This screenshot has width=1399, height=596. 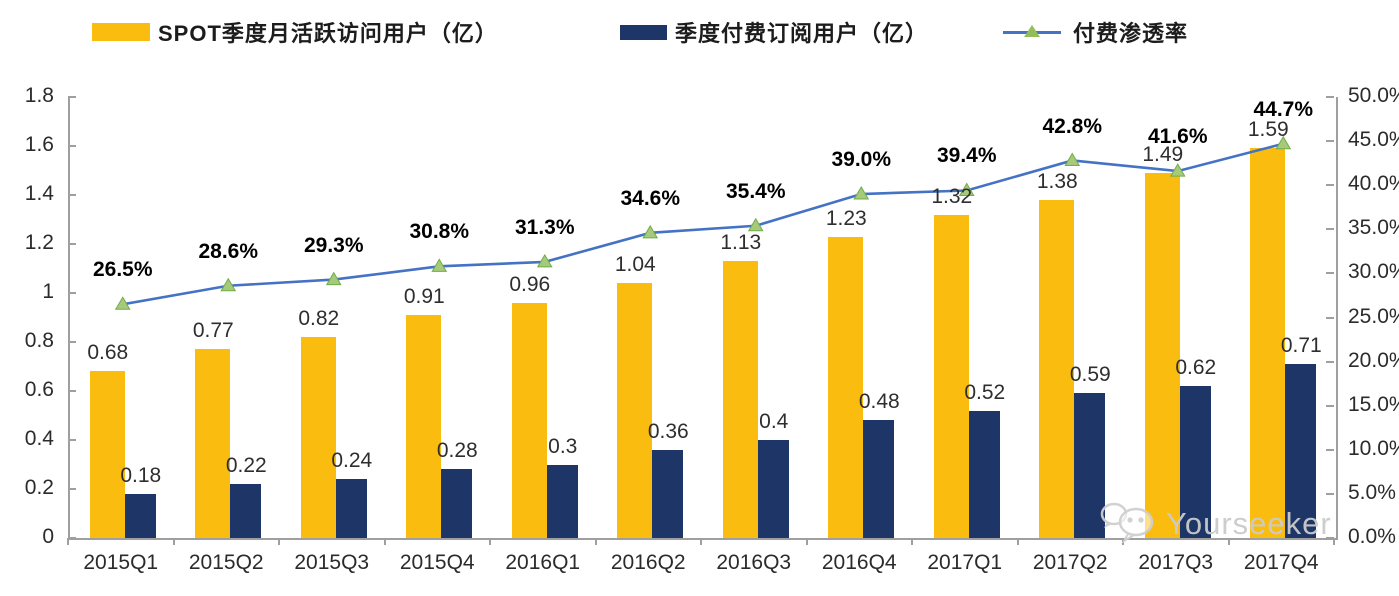 I want to click on left-axis-tick-label: 0.4, so click(x=39, y=438).